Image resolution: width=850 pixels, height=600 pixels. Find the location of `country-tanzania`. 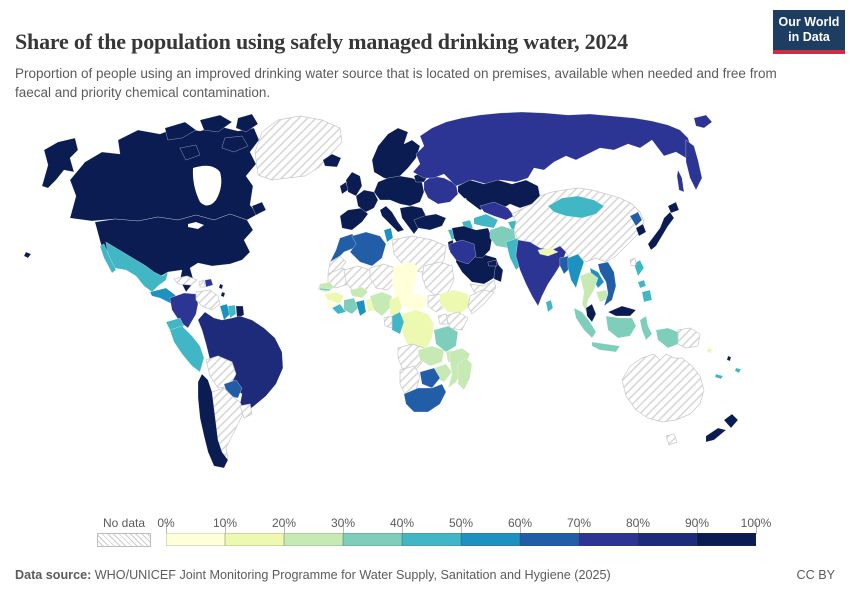

country-tanzania is located at coordinates (446, 339).